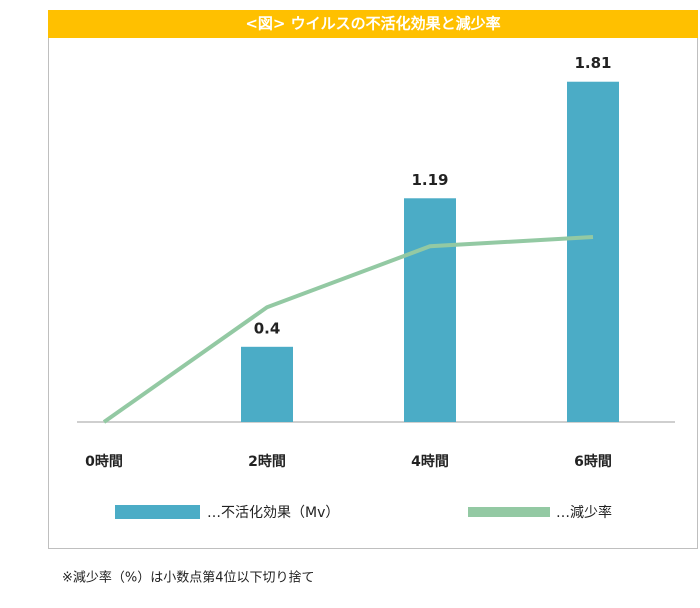 The width and height of the screenshot is (700, 608). Describe the element at coordinates (592, 63) in the screenshot. I see `value-label: 1.81` at that location.